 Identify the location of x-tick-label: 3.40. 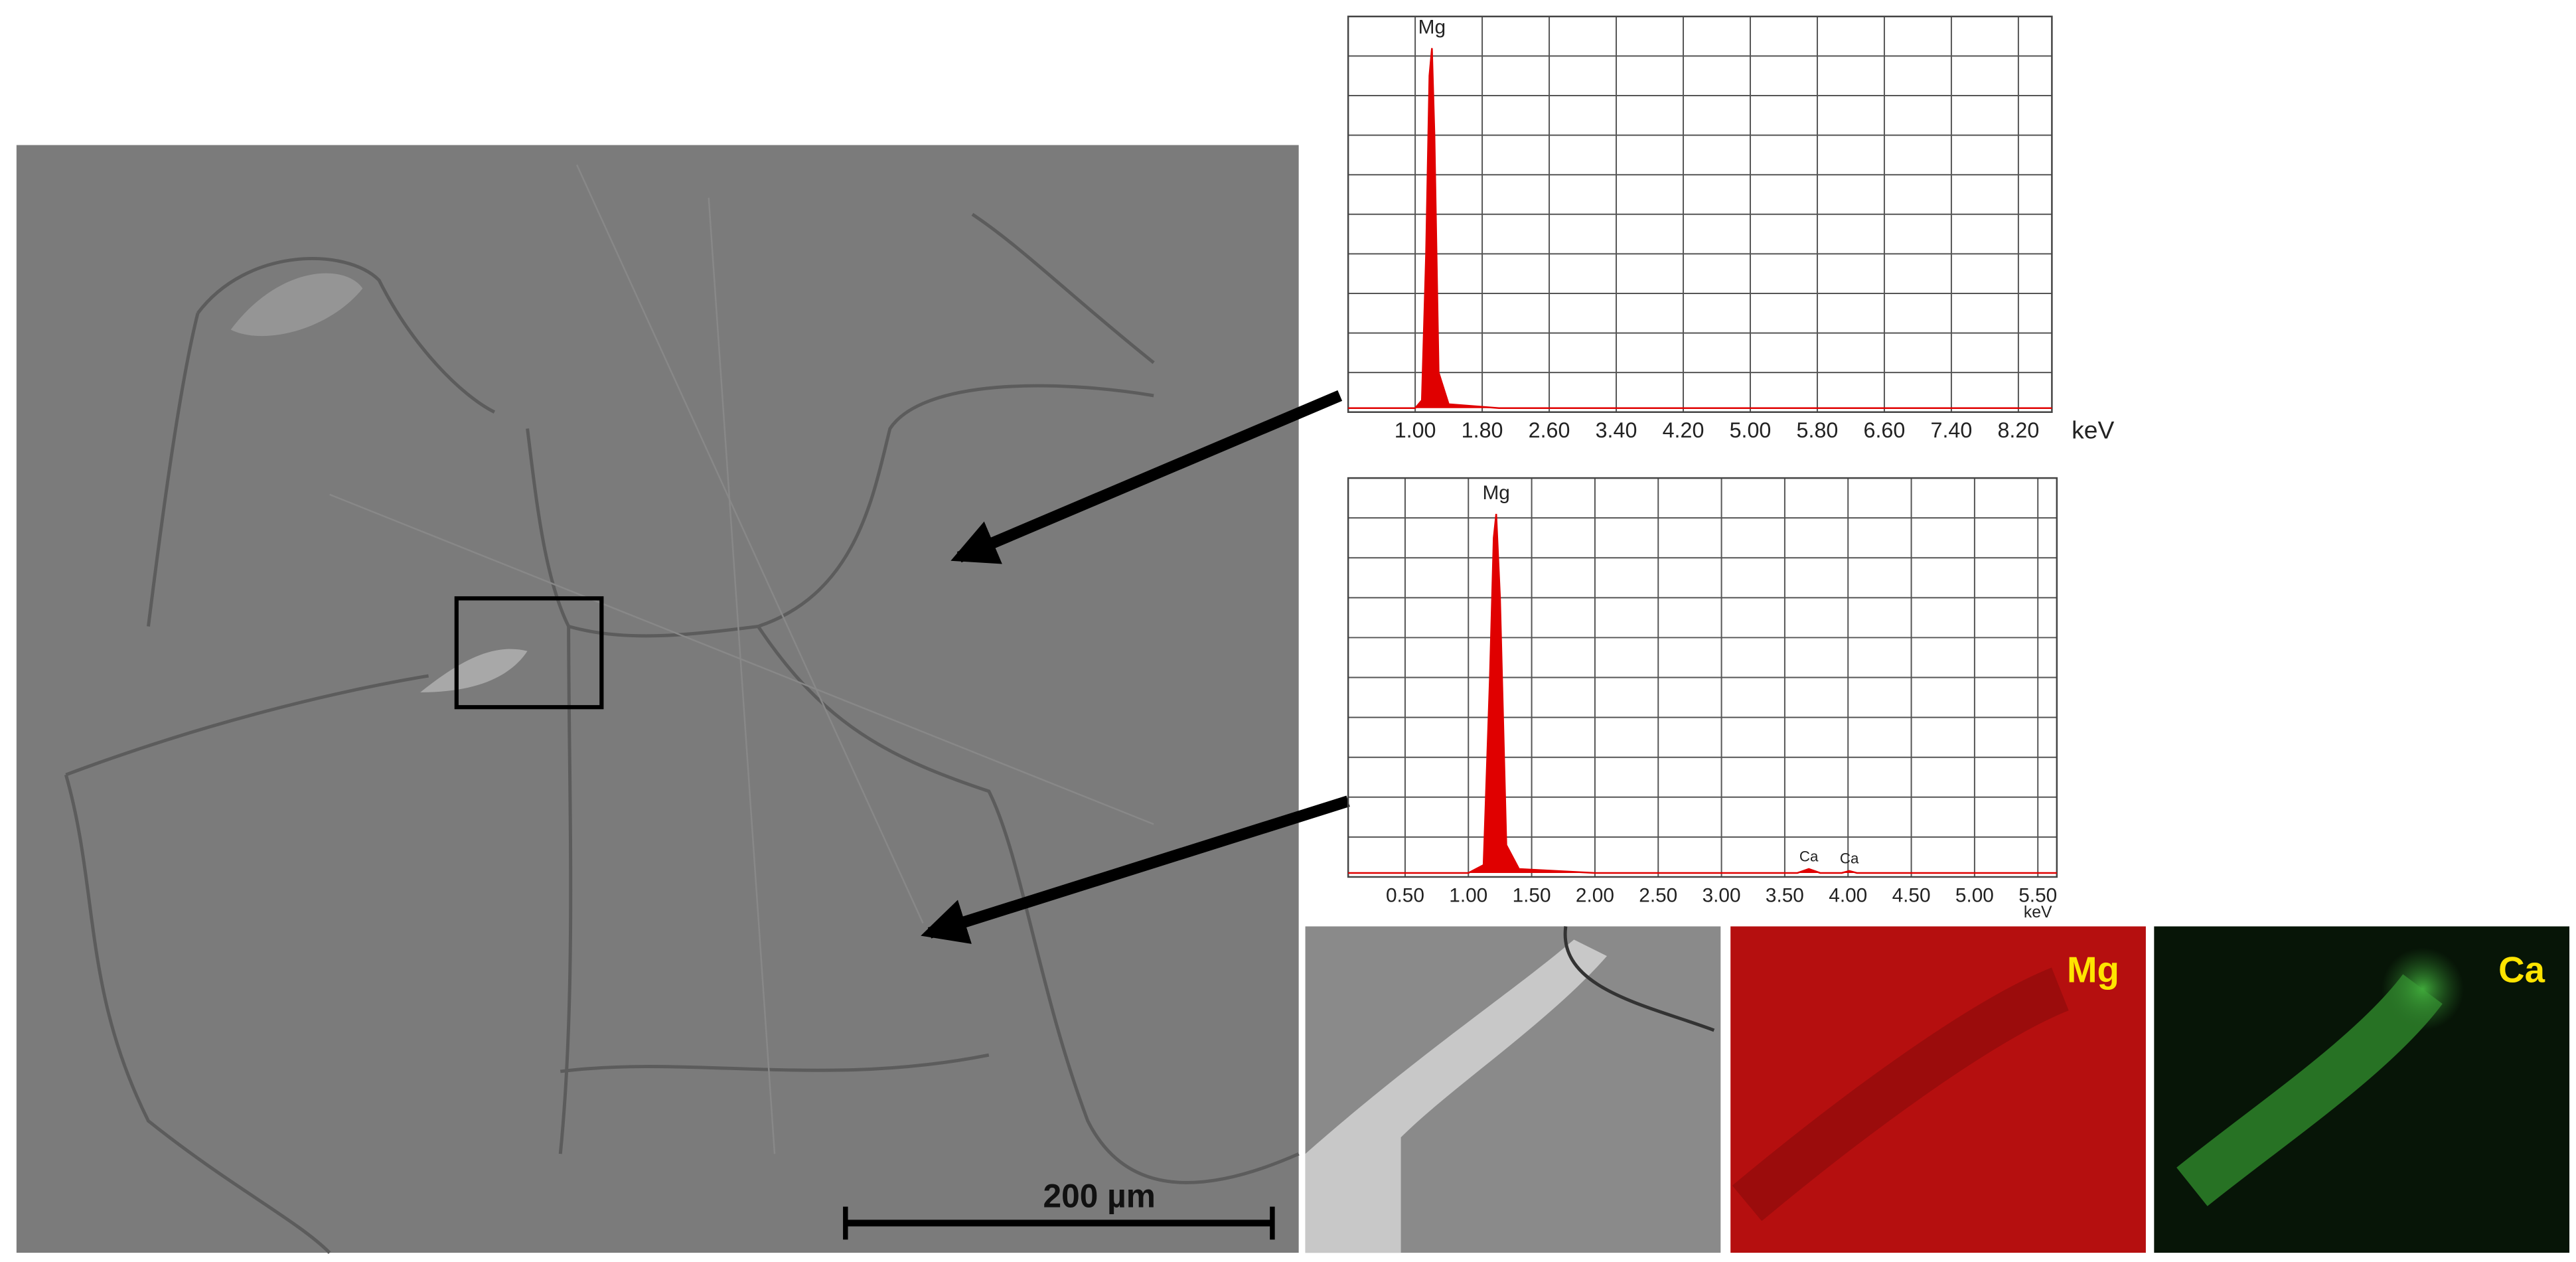
(1617, 430).